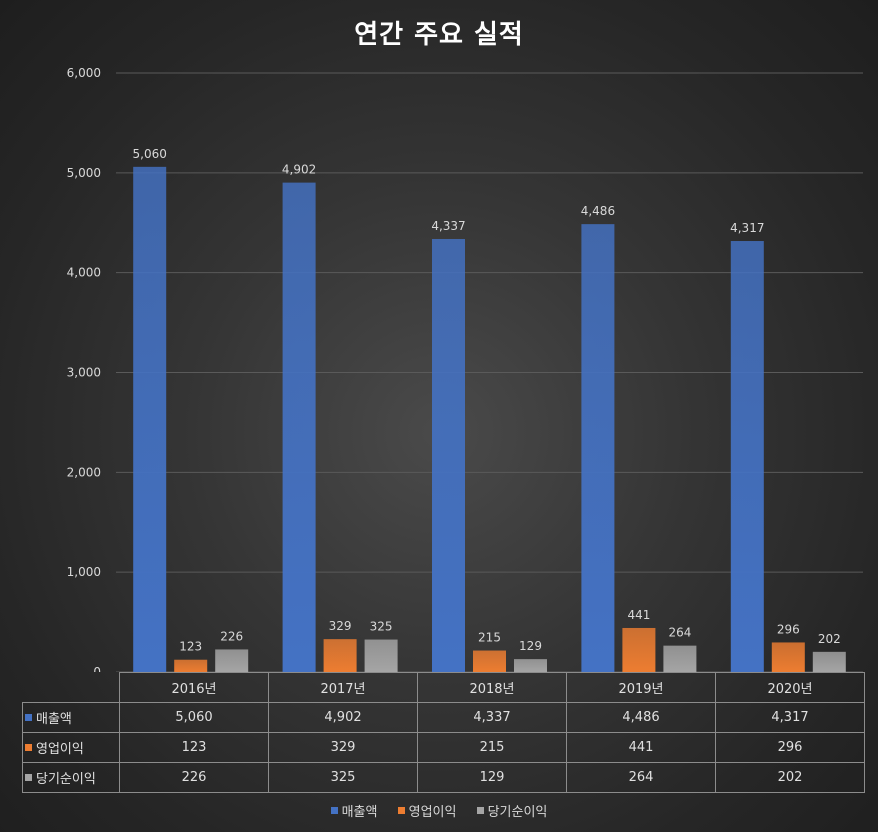 The width and height of the screenshot is (878, 832). I want to click on data-label: 325, so click(381, 627).